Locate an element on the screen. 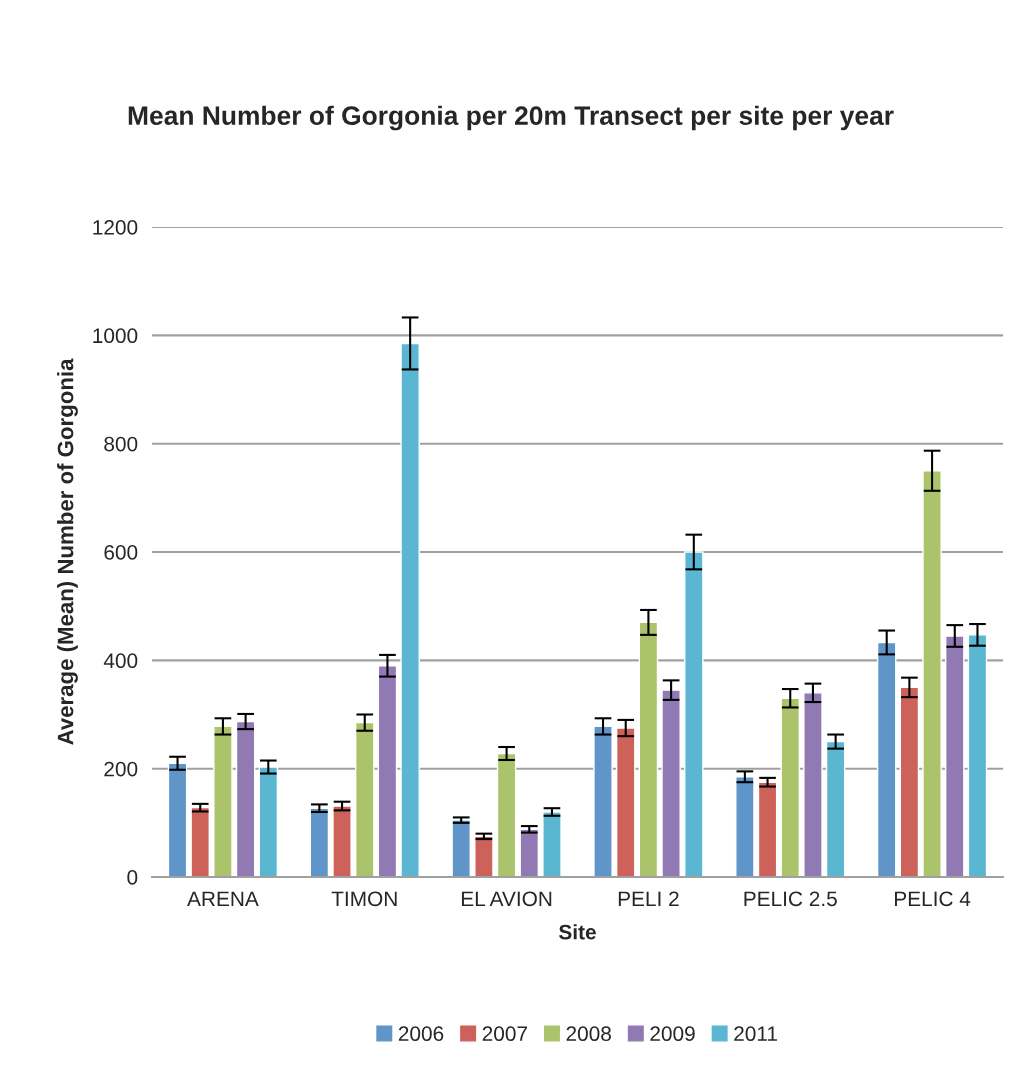  legend-label: 2009 is located at coordinates (672, 1034).